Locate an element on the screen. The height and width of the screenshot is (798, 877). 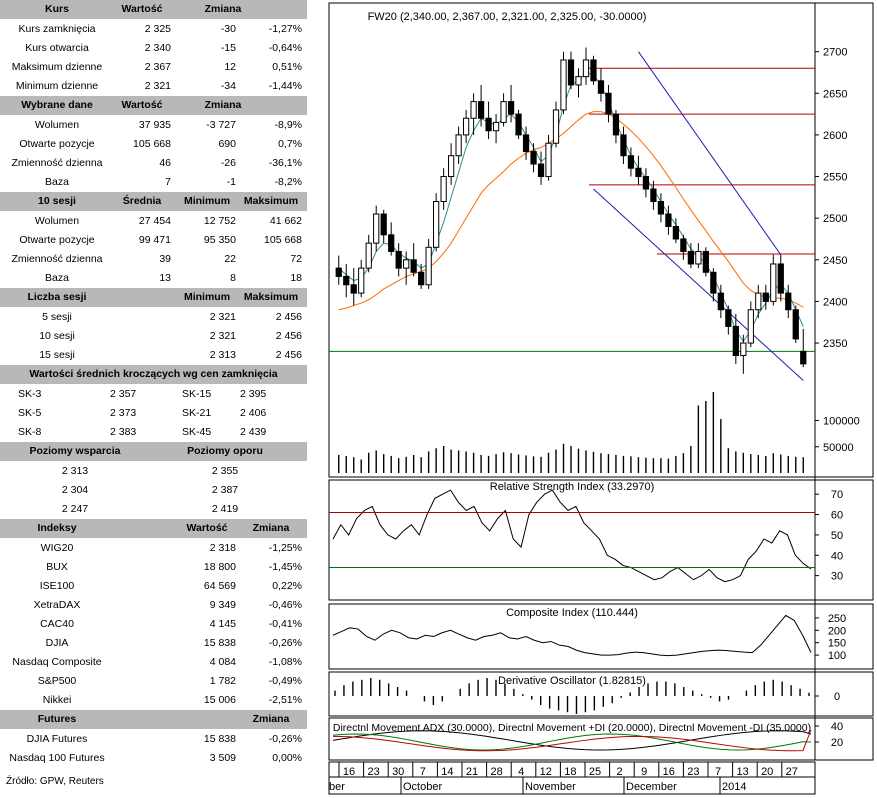
dmi-plus-di-line is located at coordinates (572, 742).